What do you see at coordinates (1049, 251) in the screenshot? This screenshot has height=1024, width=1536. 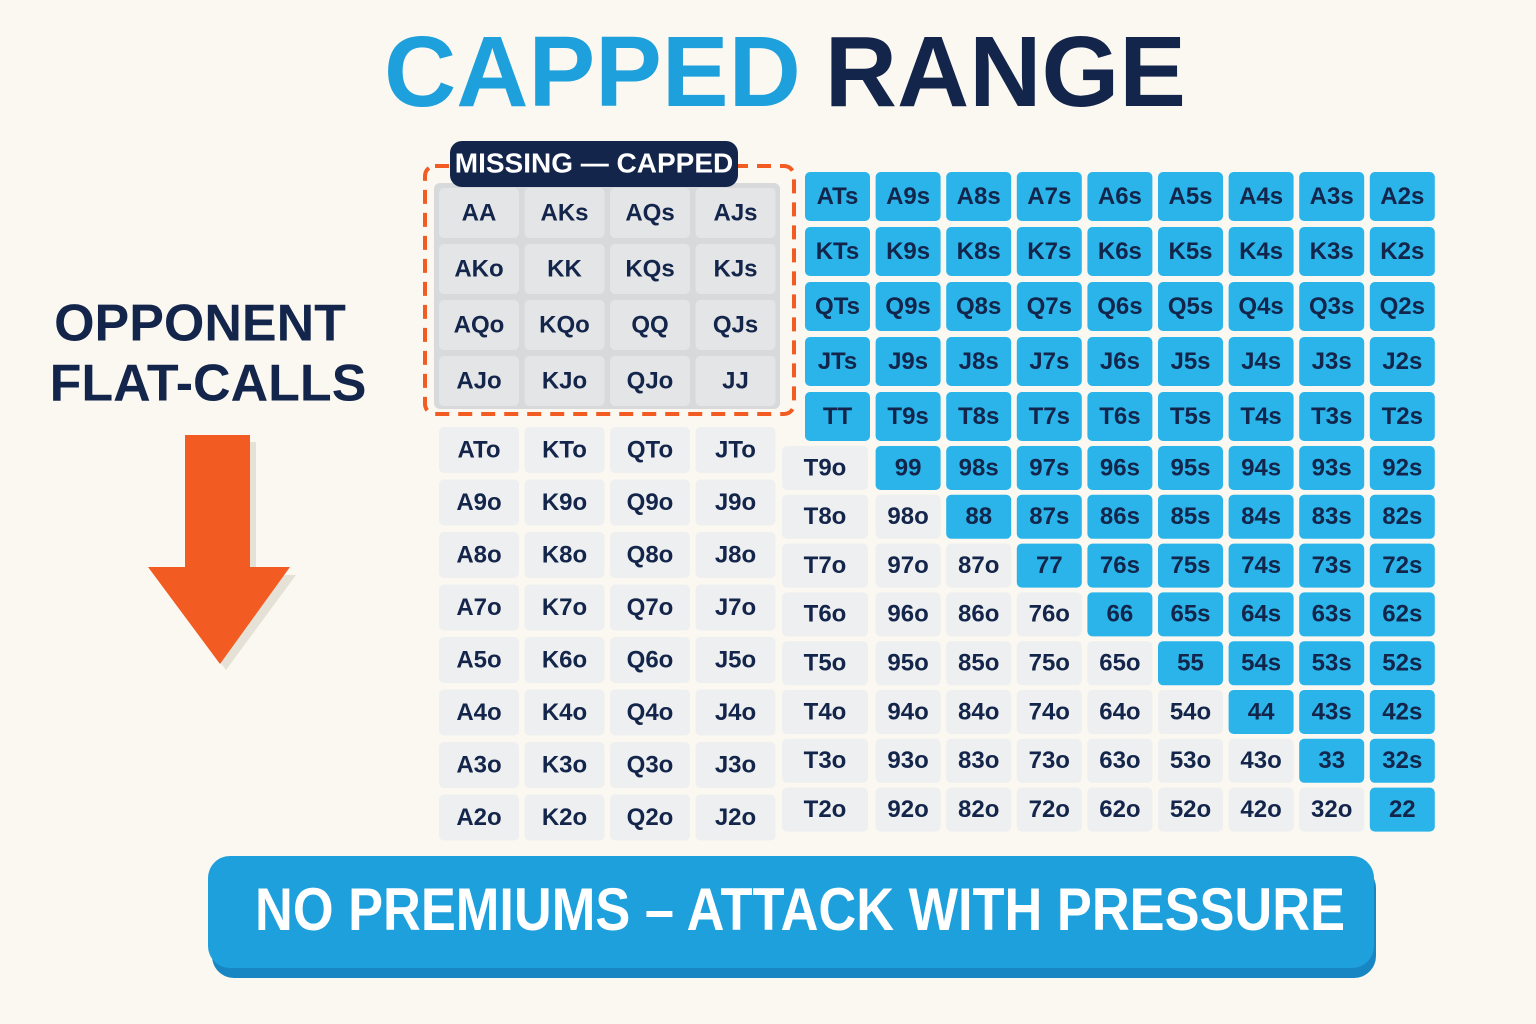 I see `hand-label: K7s` at bounding box center [1049, 251].